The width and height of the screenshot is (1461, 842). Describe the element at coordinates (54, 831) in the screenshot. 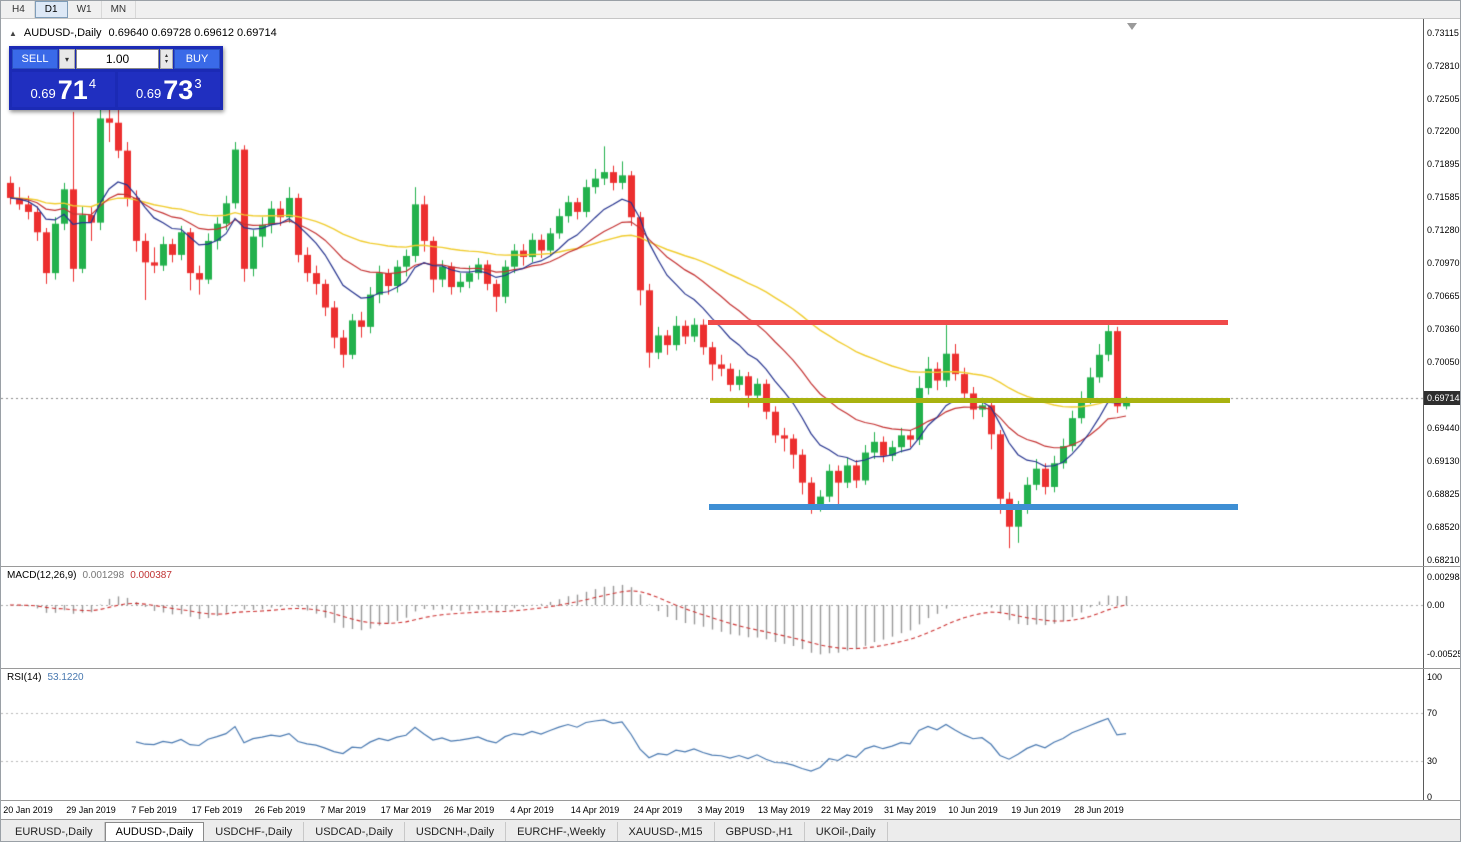

I see `tab-eurusd-daily: EURUSD-,Daily` at that location.